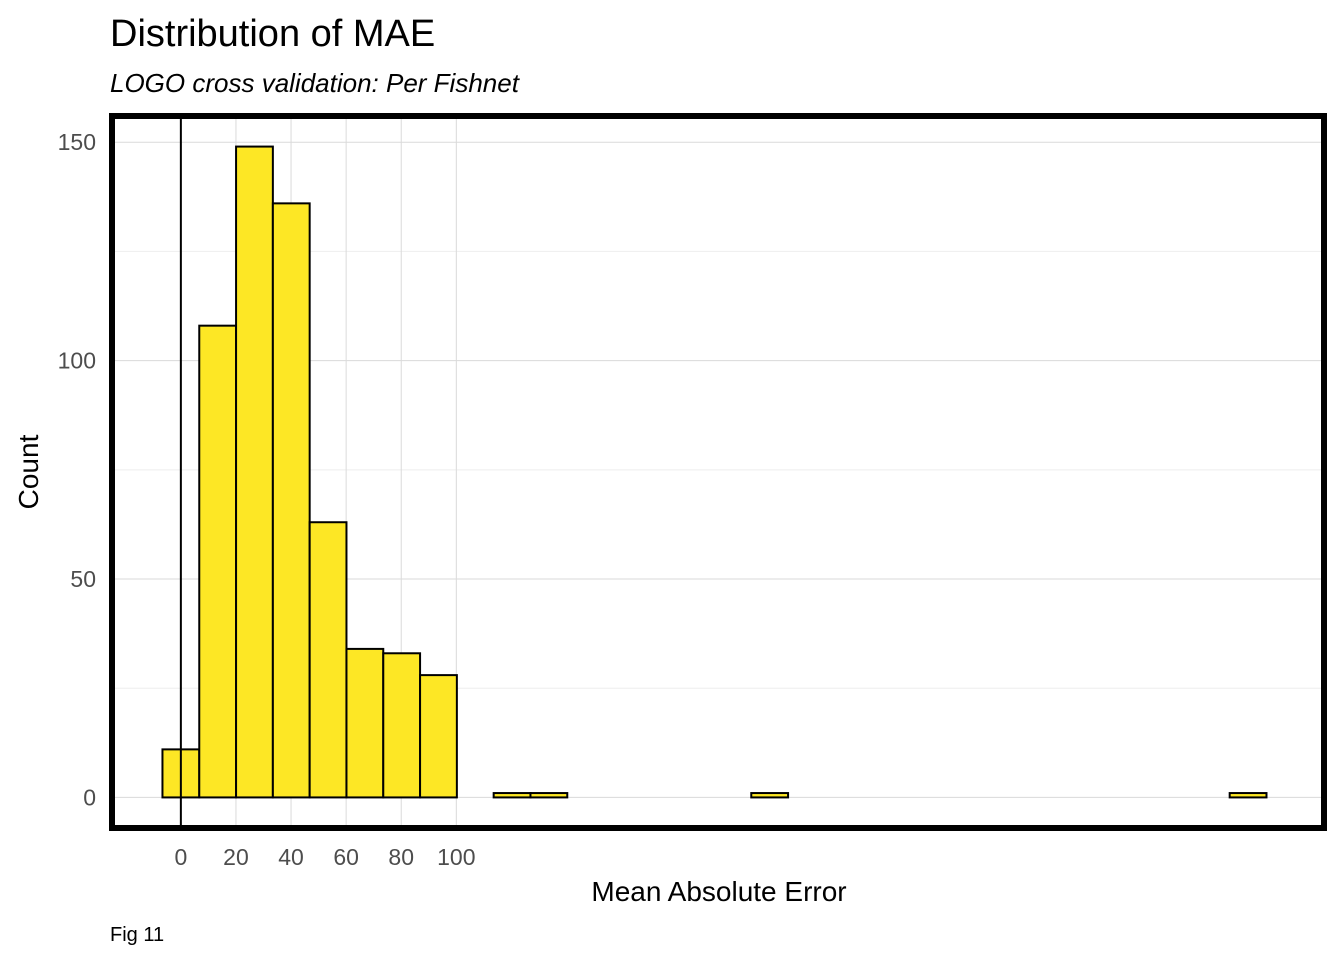 The width and height of the screenshot is (1344, 960). What do you see at coordinates (718, 891) in the screenshot?
I see `x-axis-label: Mean Absolute Error` at bounding box center [718, 891].